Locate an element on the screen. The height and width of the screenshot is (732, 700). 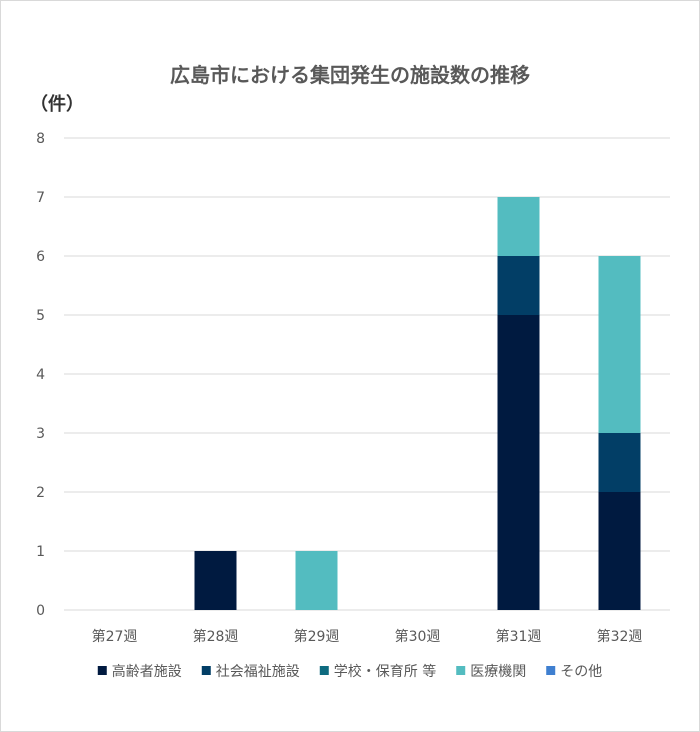
y-tick-label: 2 is located at coordinates (40, 493).